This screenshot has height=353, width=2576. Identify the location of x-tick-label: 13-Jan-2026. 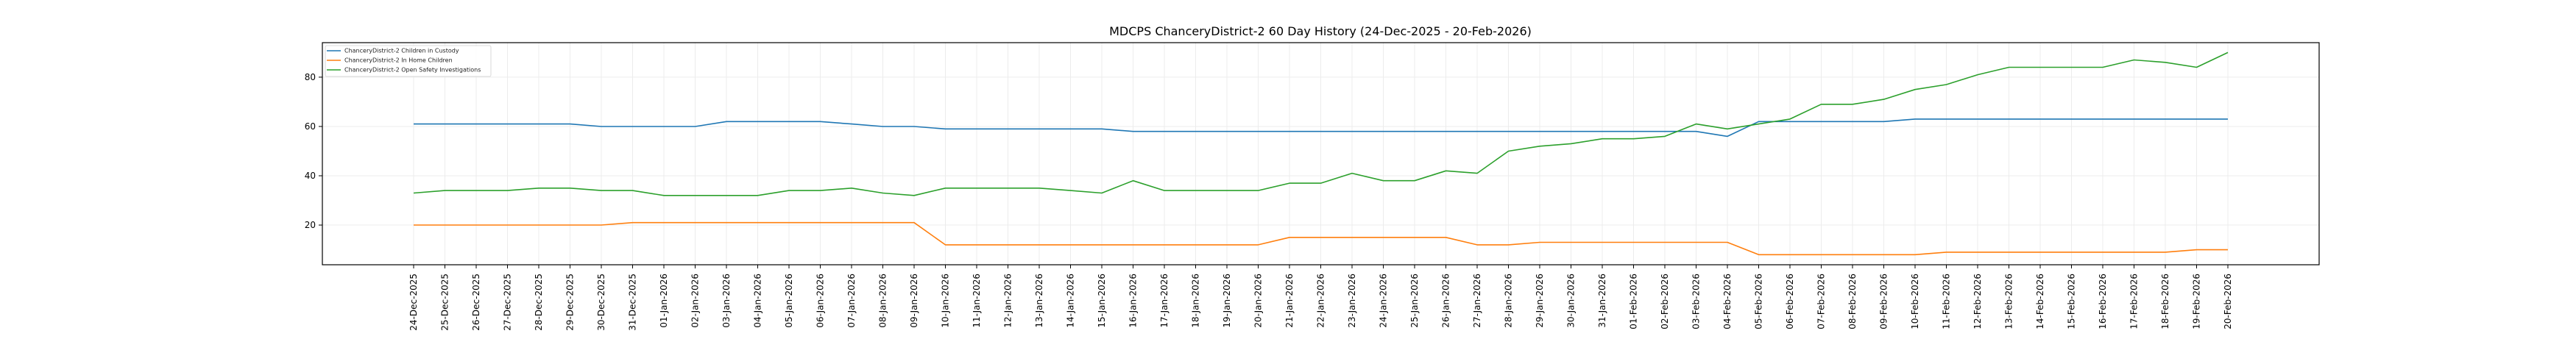
(1039, 301).